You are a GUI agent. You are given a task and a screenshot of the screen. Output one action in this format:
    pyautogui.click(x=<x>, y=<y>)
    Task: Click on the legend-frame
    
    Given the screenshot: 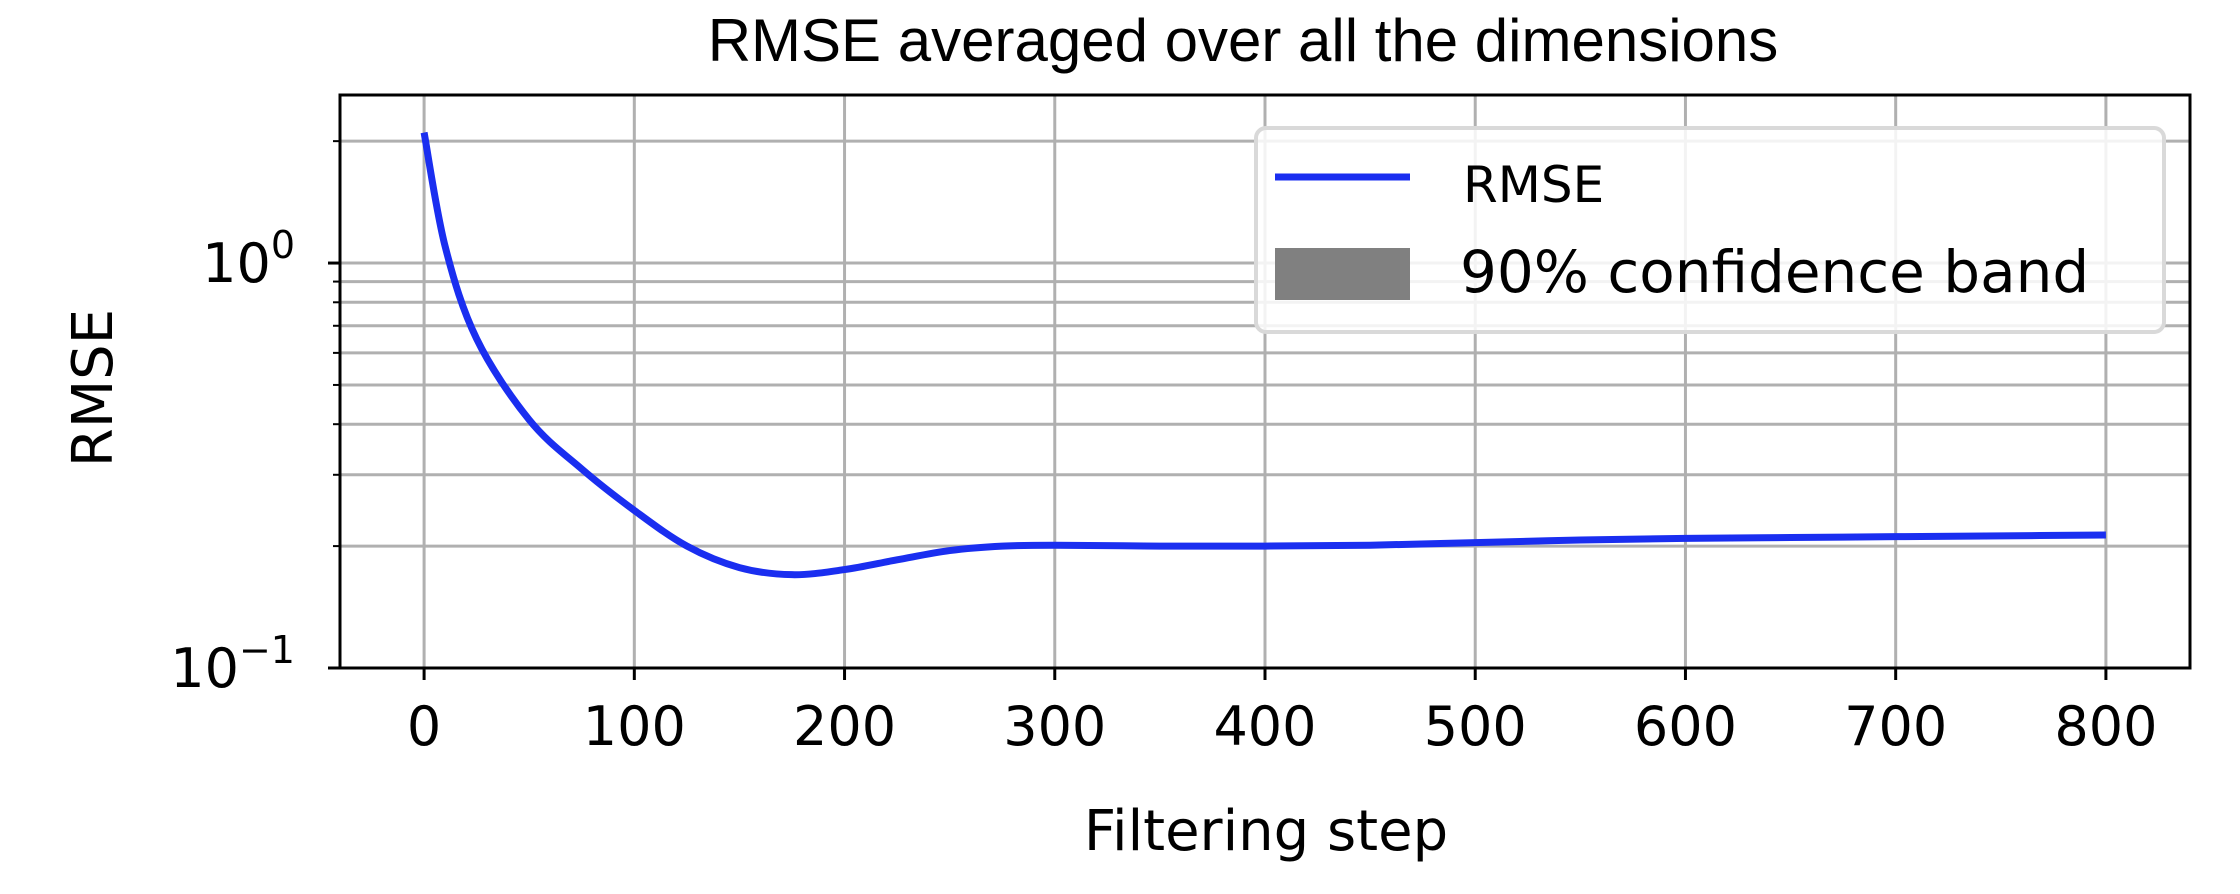 What is the action you would take?
    pyautogui.click(x=1710, y=230)
    